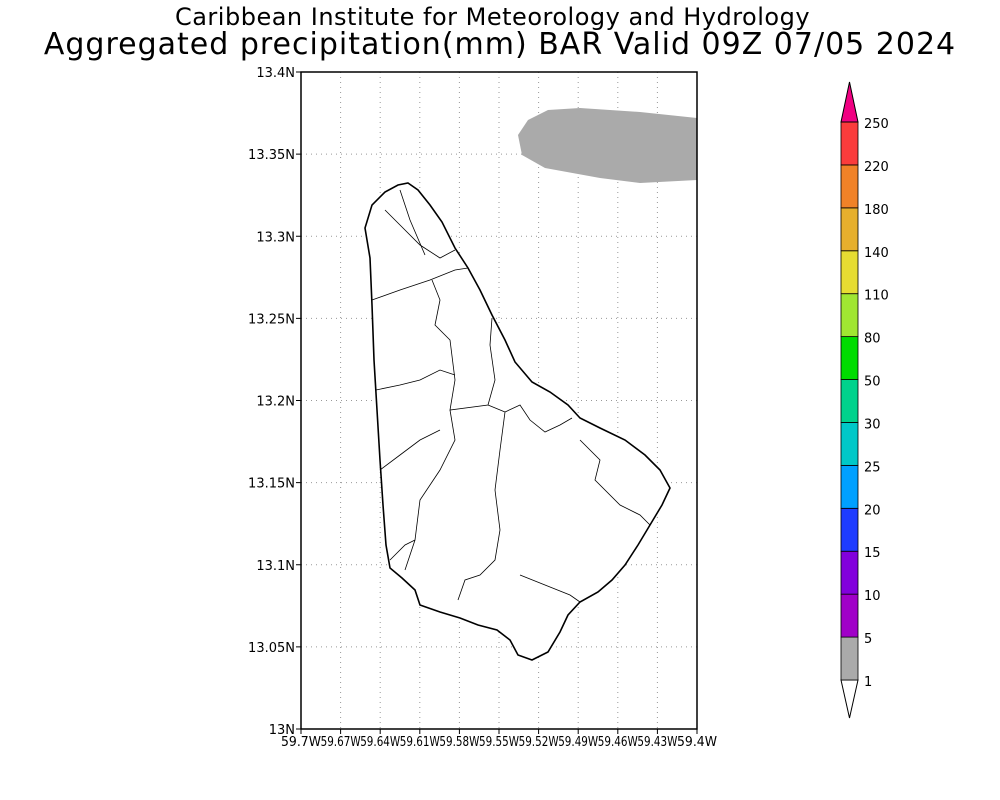 The height and width of the screenshot is (800, 1000). I want to click on lat-tick-label: 13N, so click(282, 730).